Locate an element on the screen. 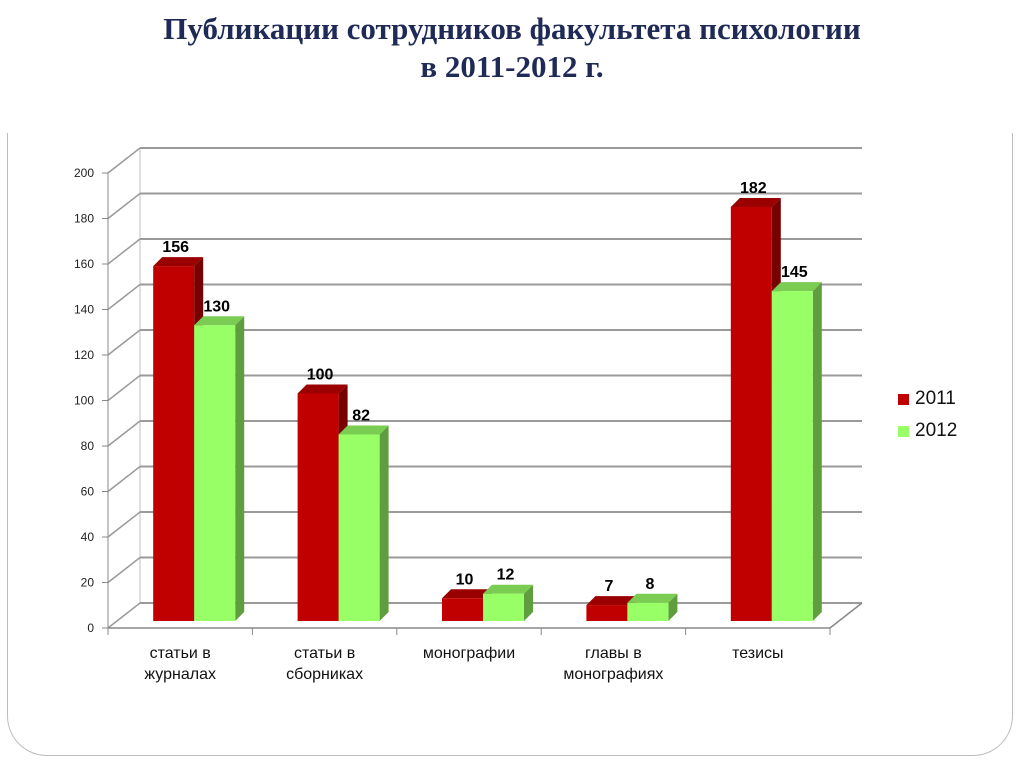 The height and width of the screenshot is (768, 1024). y-tick-label-20: 20 is located at coordinates (88, 583).